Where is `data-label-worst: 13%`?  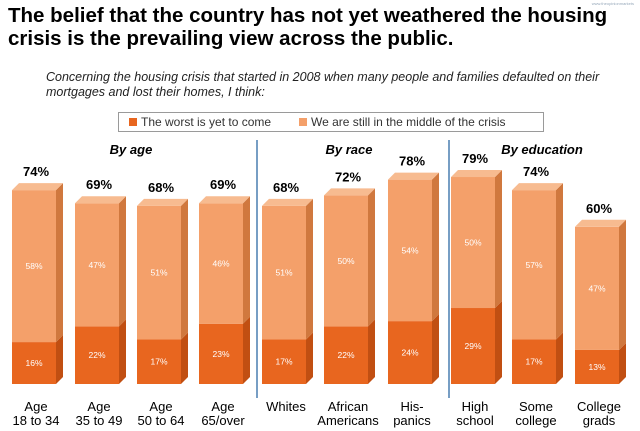
data-label-worst: 13% is located at coordinates (596, 367).